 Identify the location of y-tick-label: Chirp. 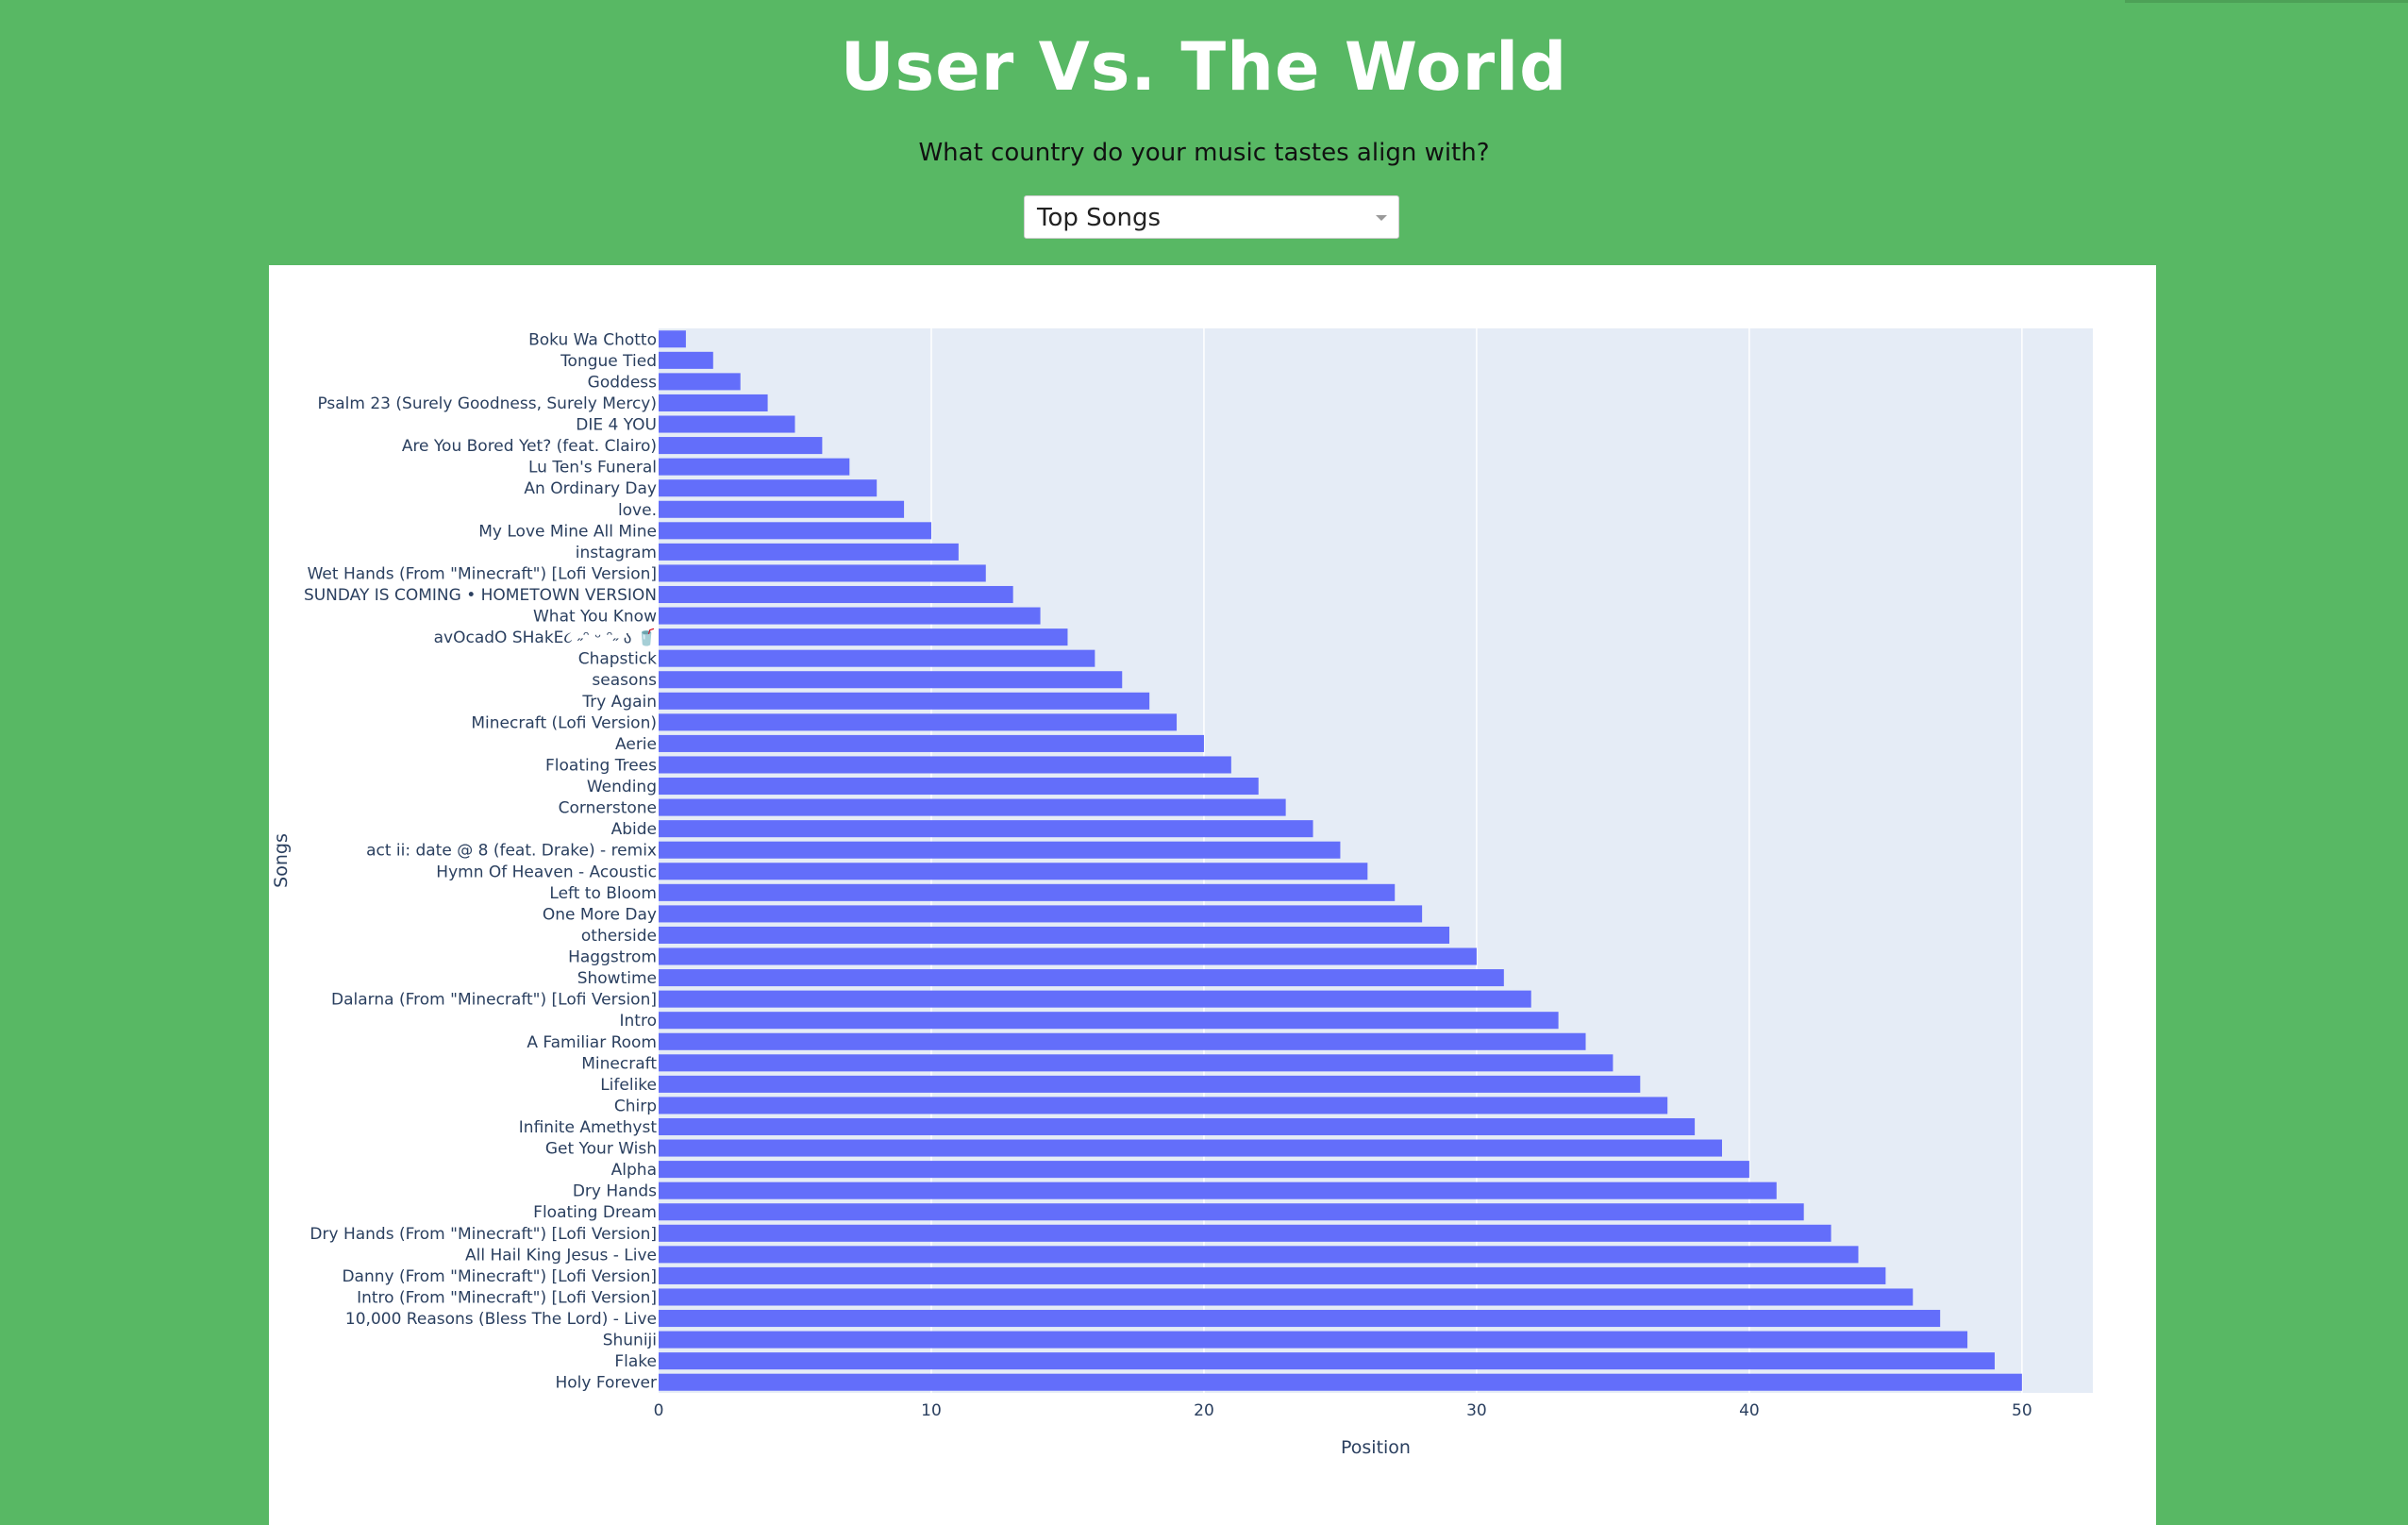
(635, 1106).